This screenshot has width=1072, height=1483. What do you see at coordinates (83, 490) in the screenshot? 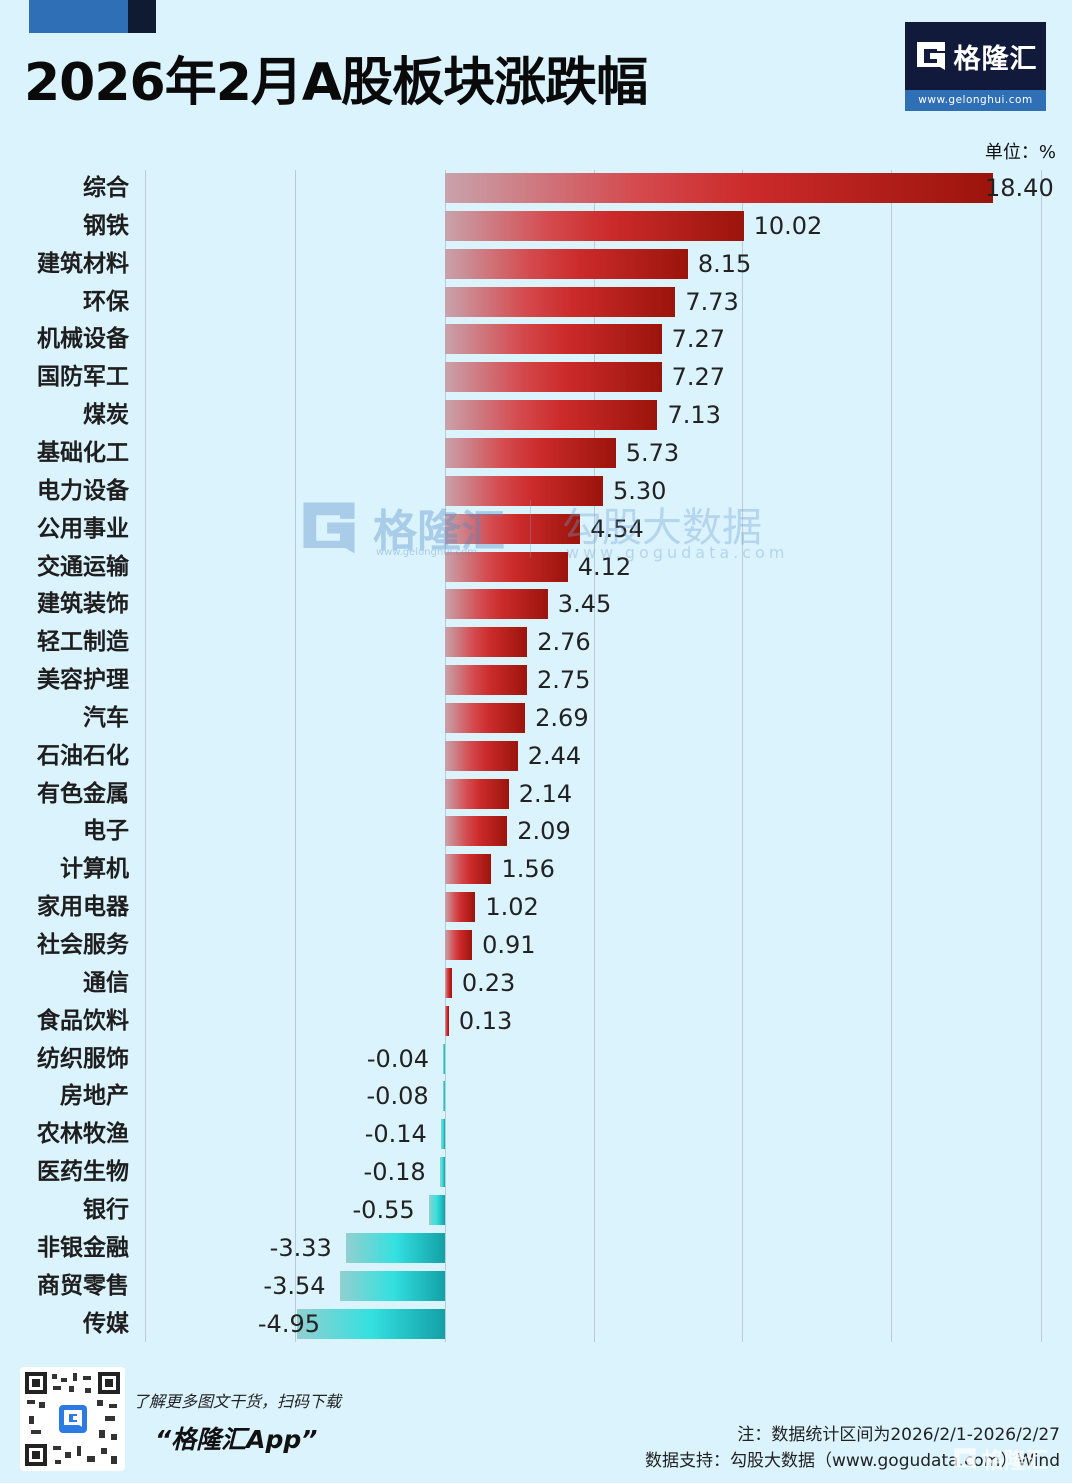
I see `category-label: 电力设备` at bounding box center [83, 490].